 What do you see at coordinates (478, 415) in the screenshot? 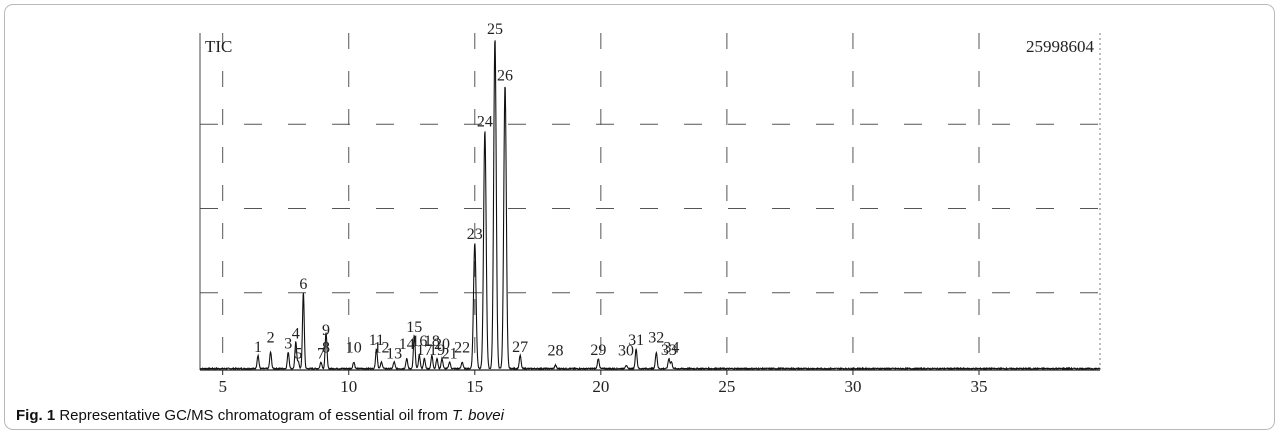
I see `caption-species: T. bovei` at bounding box center [478, 415].